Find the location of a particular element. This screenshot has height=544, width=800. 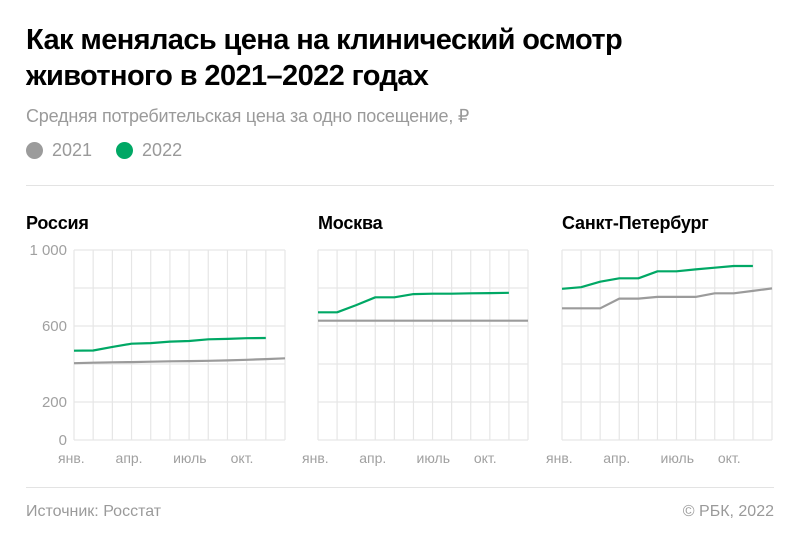

y-axis-labels: 0 200 600 1 000 is located at coordinates (48, 345).